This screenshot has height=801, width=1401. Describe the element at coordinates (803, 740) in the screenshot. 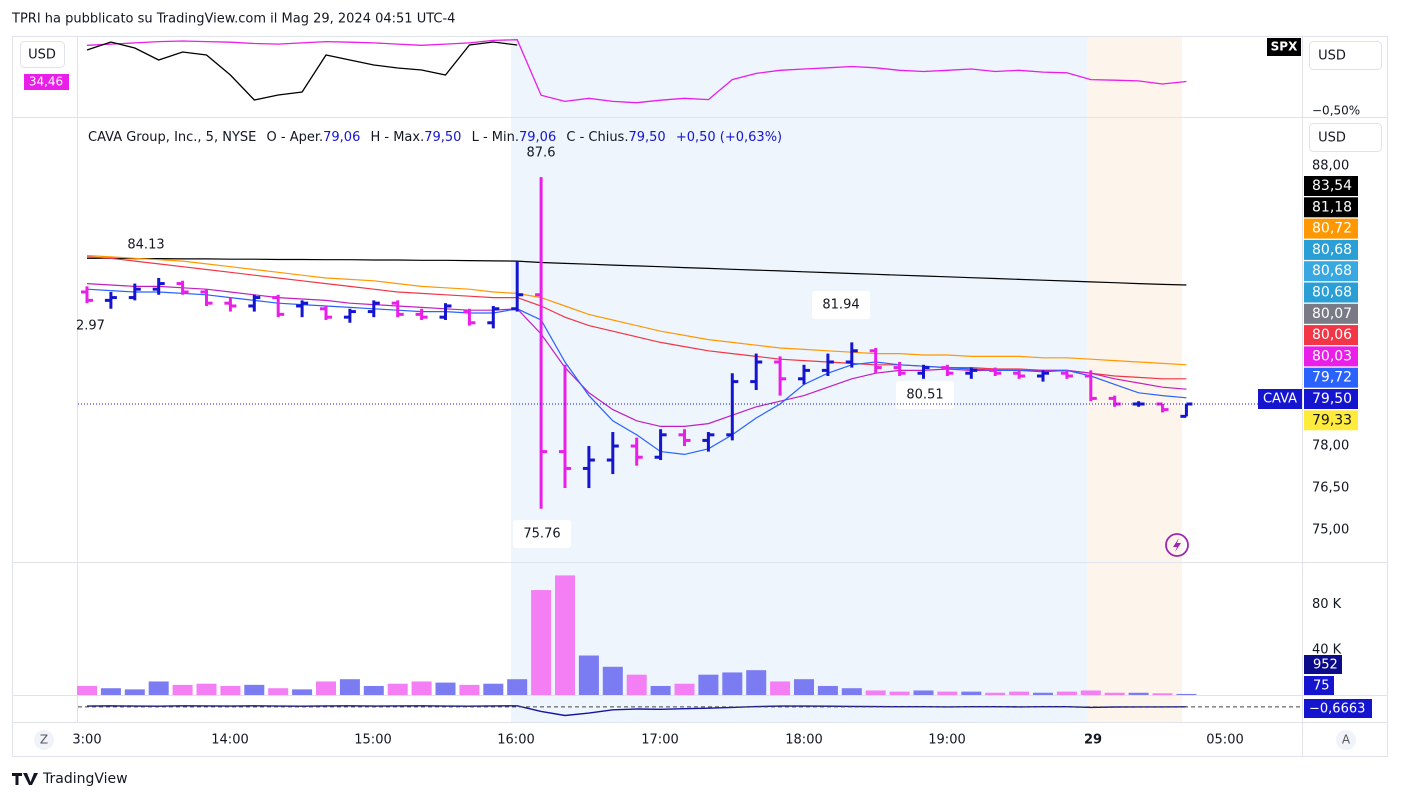

I see `x-tick-label: 18:00` at that location.